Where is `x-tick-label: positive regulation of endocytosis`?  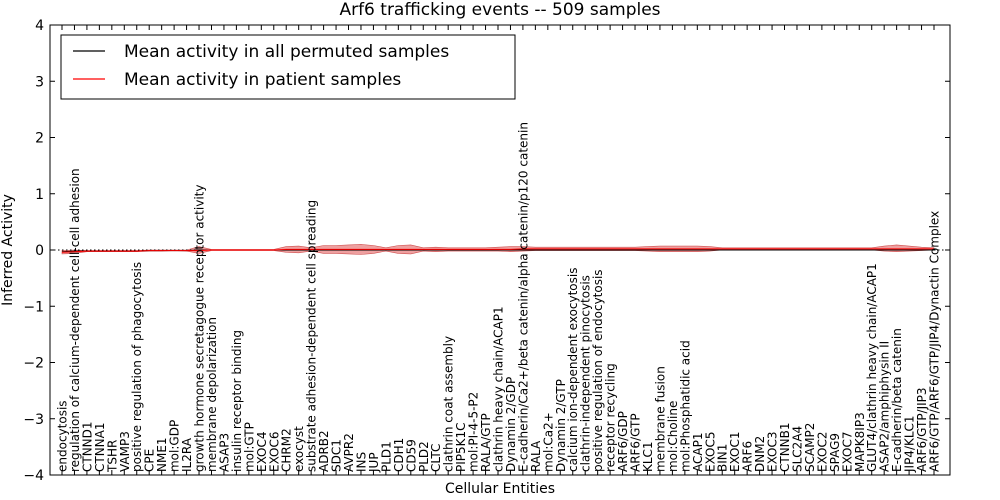
x-tick-label: positive regulation of endocytosis is located at coordinates (598, 370).